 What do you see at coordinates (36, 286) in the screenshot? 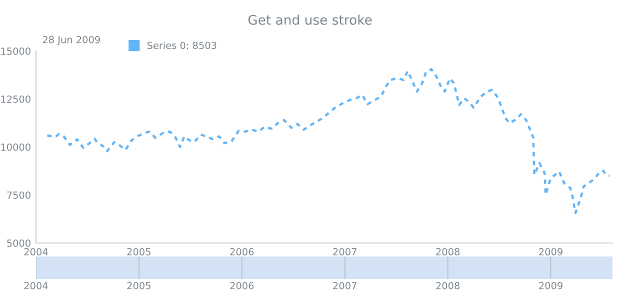
I see `x2-tick-label: 2004` at bounding box center [36, 286].